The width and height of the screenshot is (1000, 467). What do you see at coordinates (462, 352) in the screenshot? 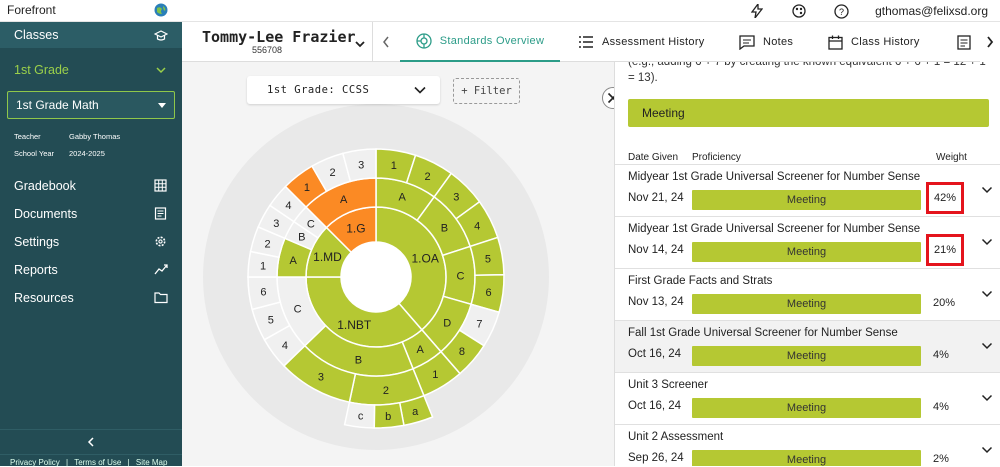
I see `standard-segment-label: 8` at bounding box center [462, 352].